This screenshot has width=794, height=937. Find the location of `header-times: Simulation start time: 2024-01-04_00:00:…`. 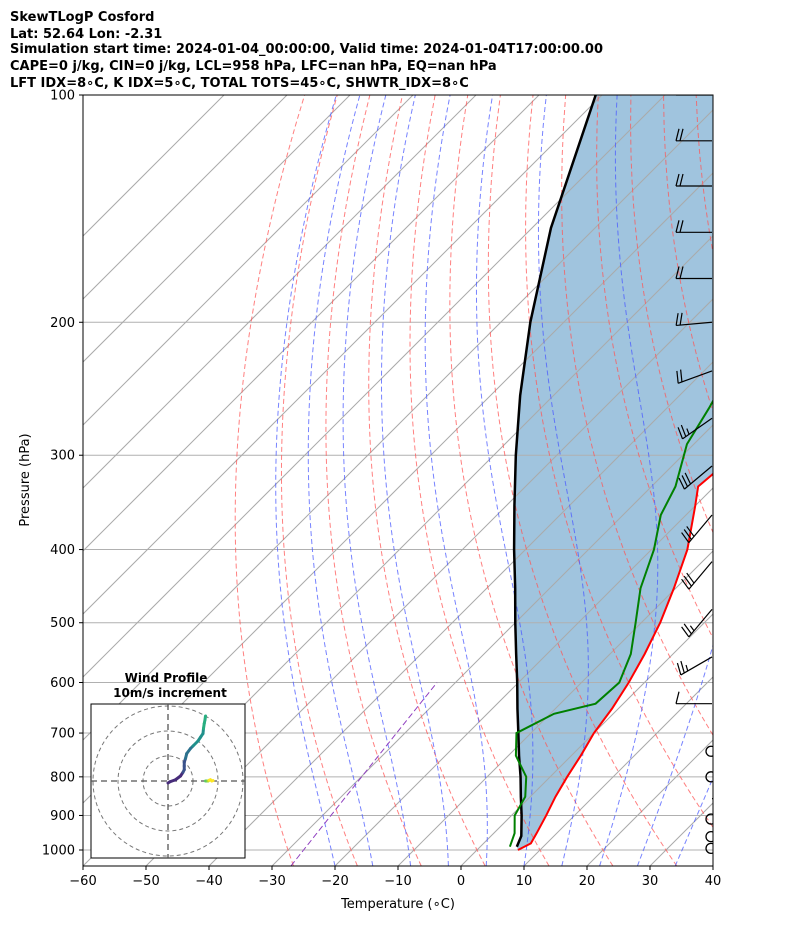

header-times: Simulation start time: 2024-01-04_00:00:… is located at coordinates (306, 49).